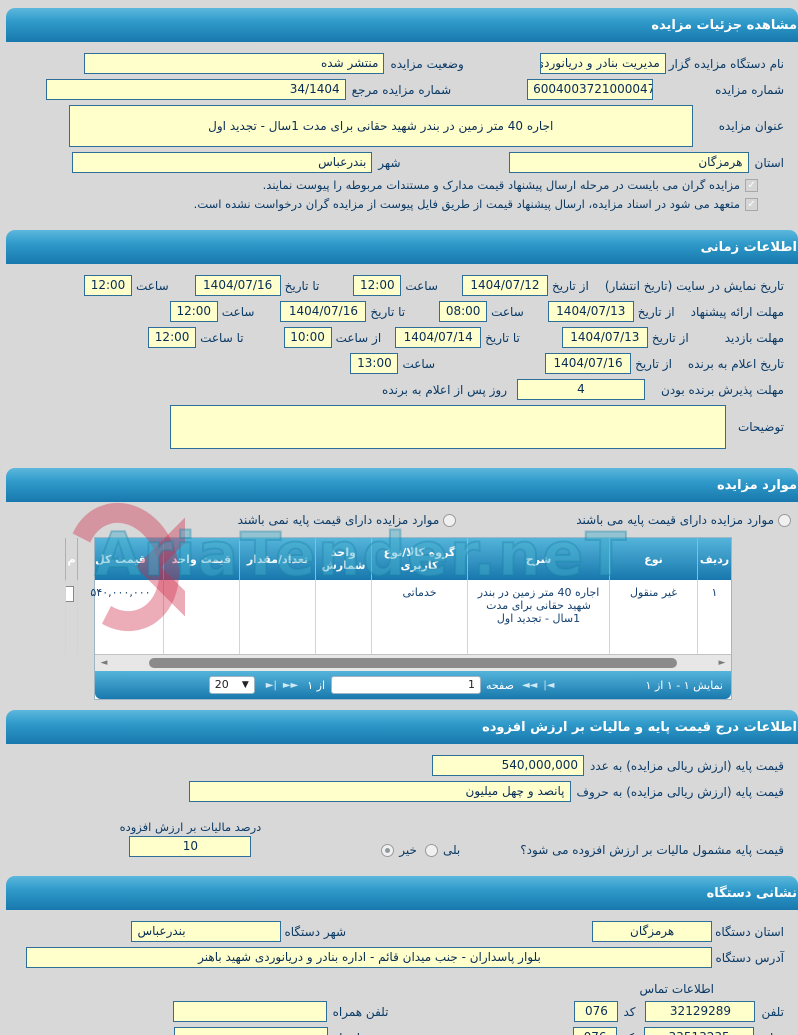 This screenshot has height=1035, width=798. I want to click on agency-city-field: بندرعباس, so click(206, 931).